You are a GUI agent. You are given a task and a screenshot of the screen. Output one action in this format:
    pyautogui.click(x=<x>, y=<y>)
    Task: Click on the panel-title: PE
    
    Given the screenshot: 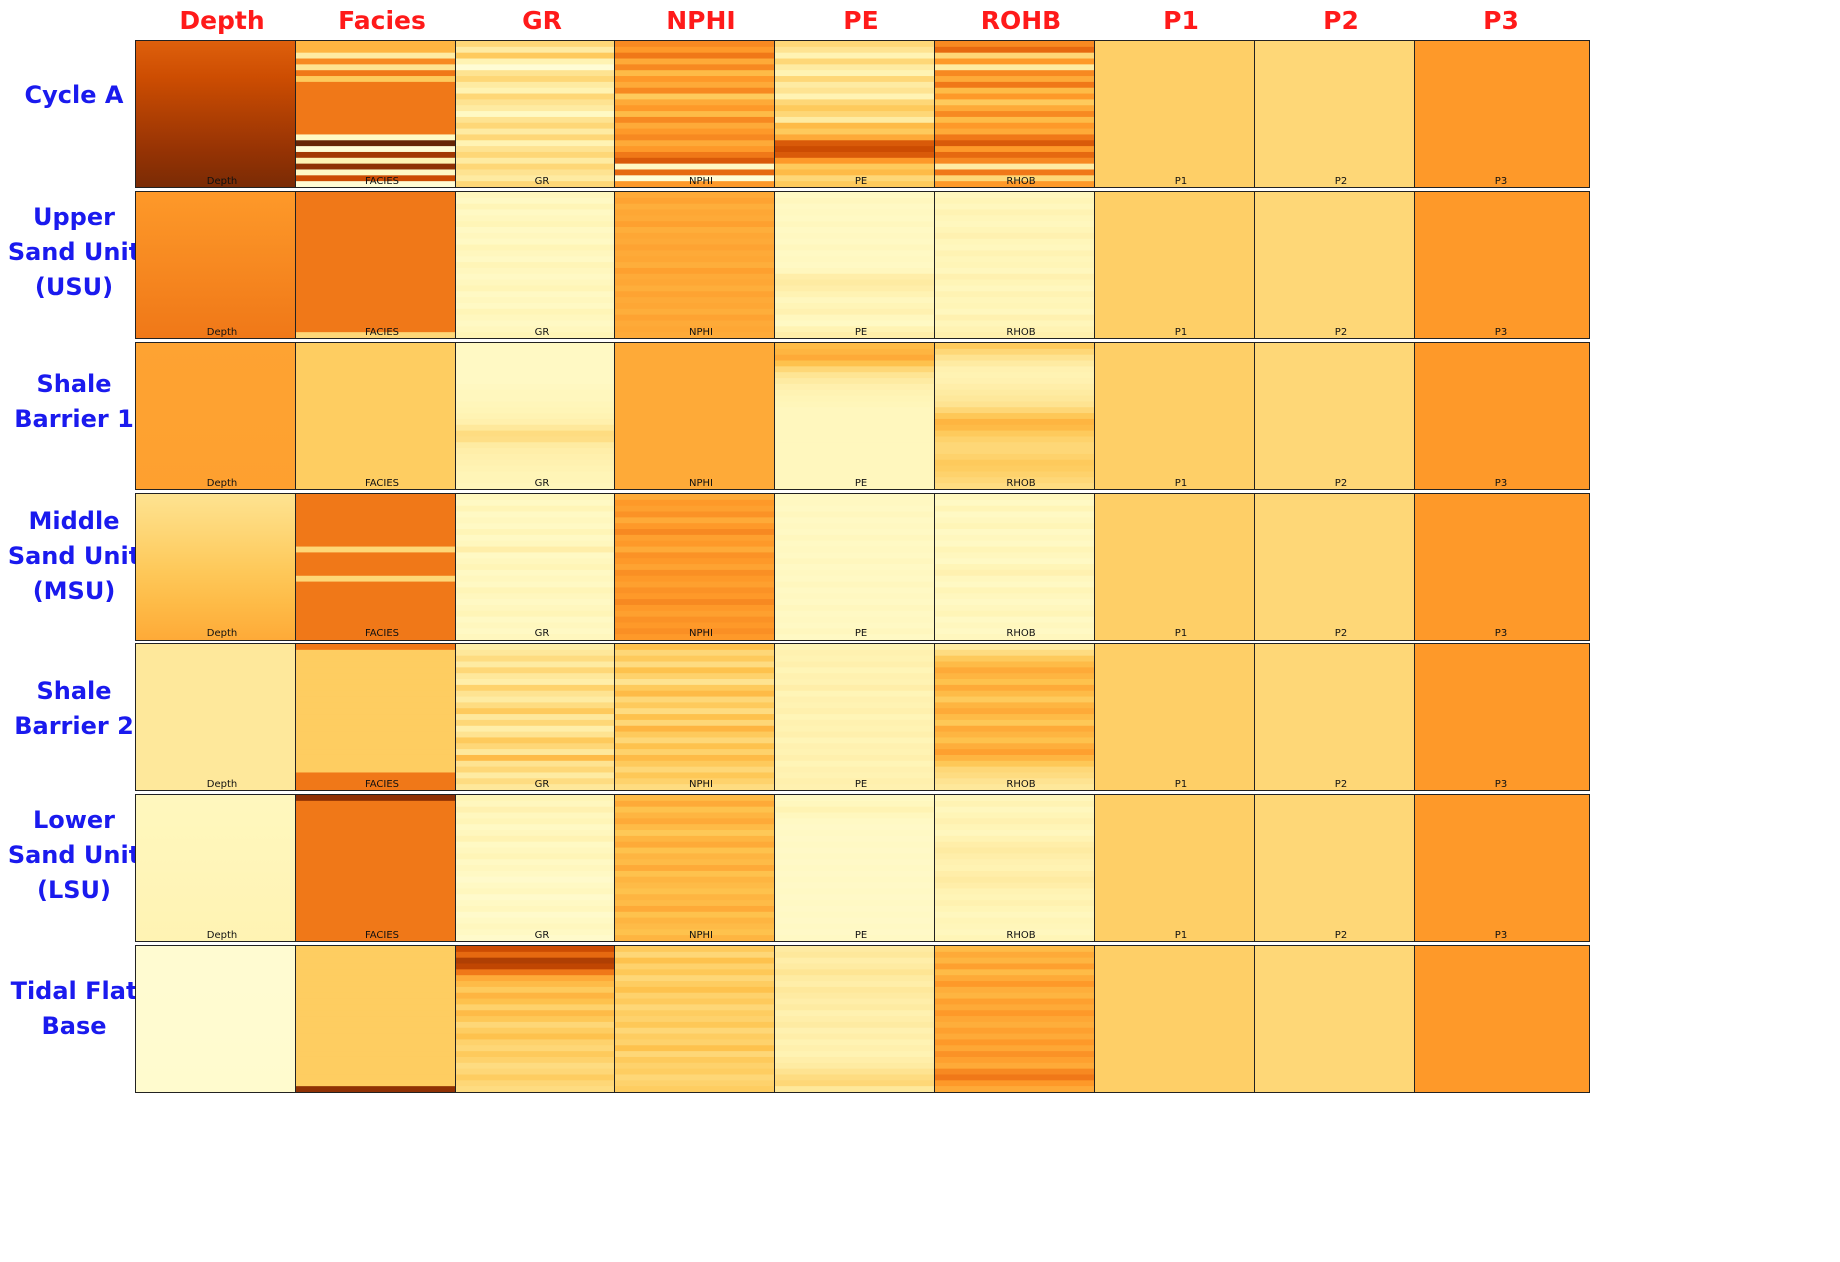 What is the action you would take?
    pyautogui.click(x=861, y=935)
    